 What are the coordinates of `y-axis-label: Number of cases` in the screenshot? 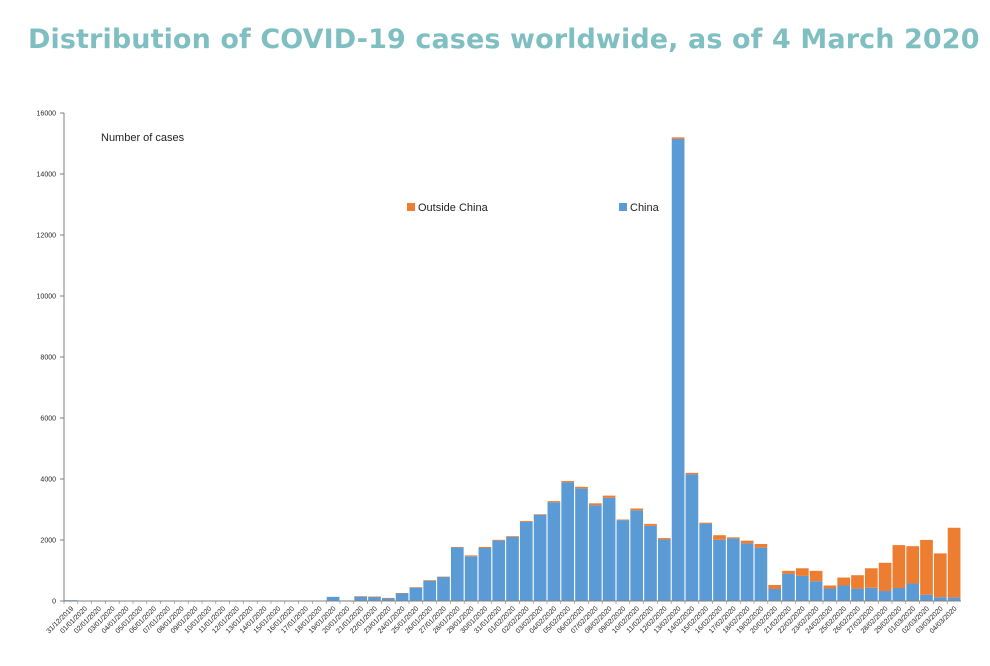 It's located at (143, 138).